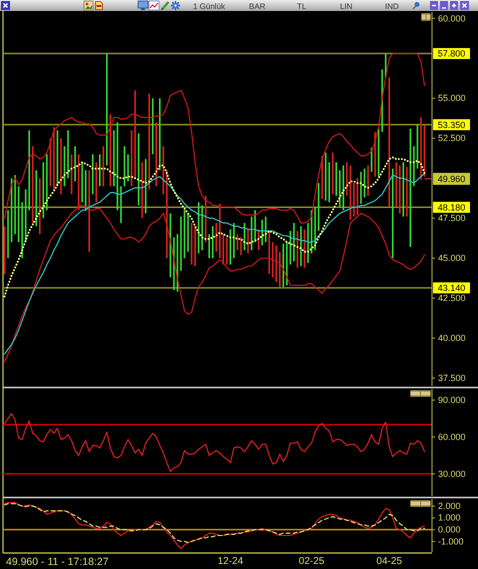 This screenshot has height=569, width=478. I want to click on text: IND, so click(392, 6).